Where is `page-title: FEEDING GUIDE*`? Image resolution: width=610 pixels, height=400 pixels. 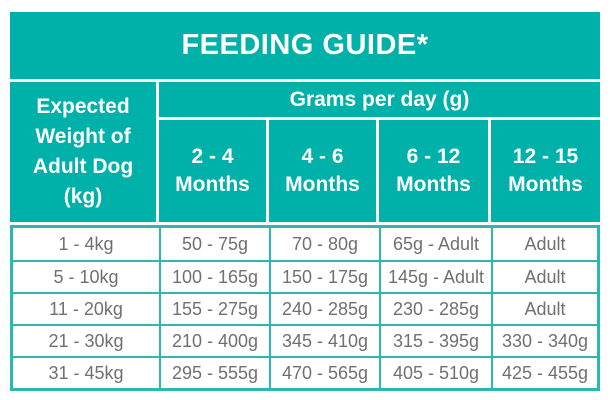 page-title: FEEDING GUIDE* is located at coordinates (305, 45).